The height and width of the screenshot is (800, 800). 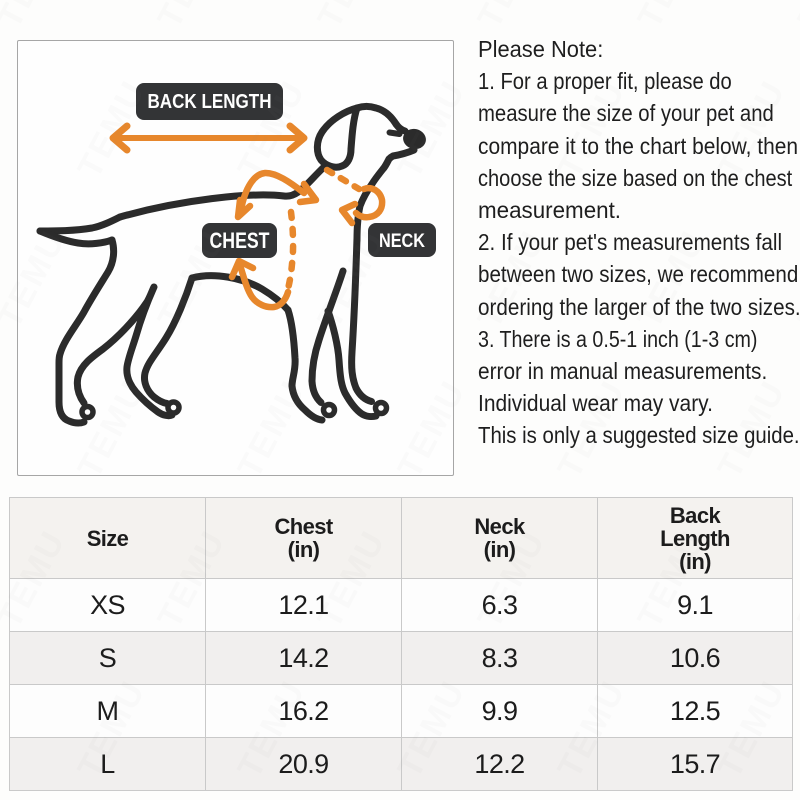 What do you see at coordinates (240, 240) in the screenshot?
I see `svg-text: CHEST` at bounding box center [240, 240].